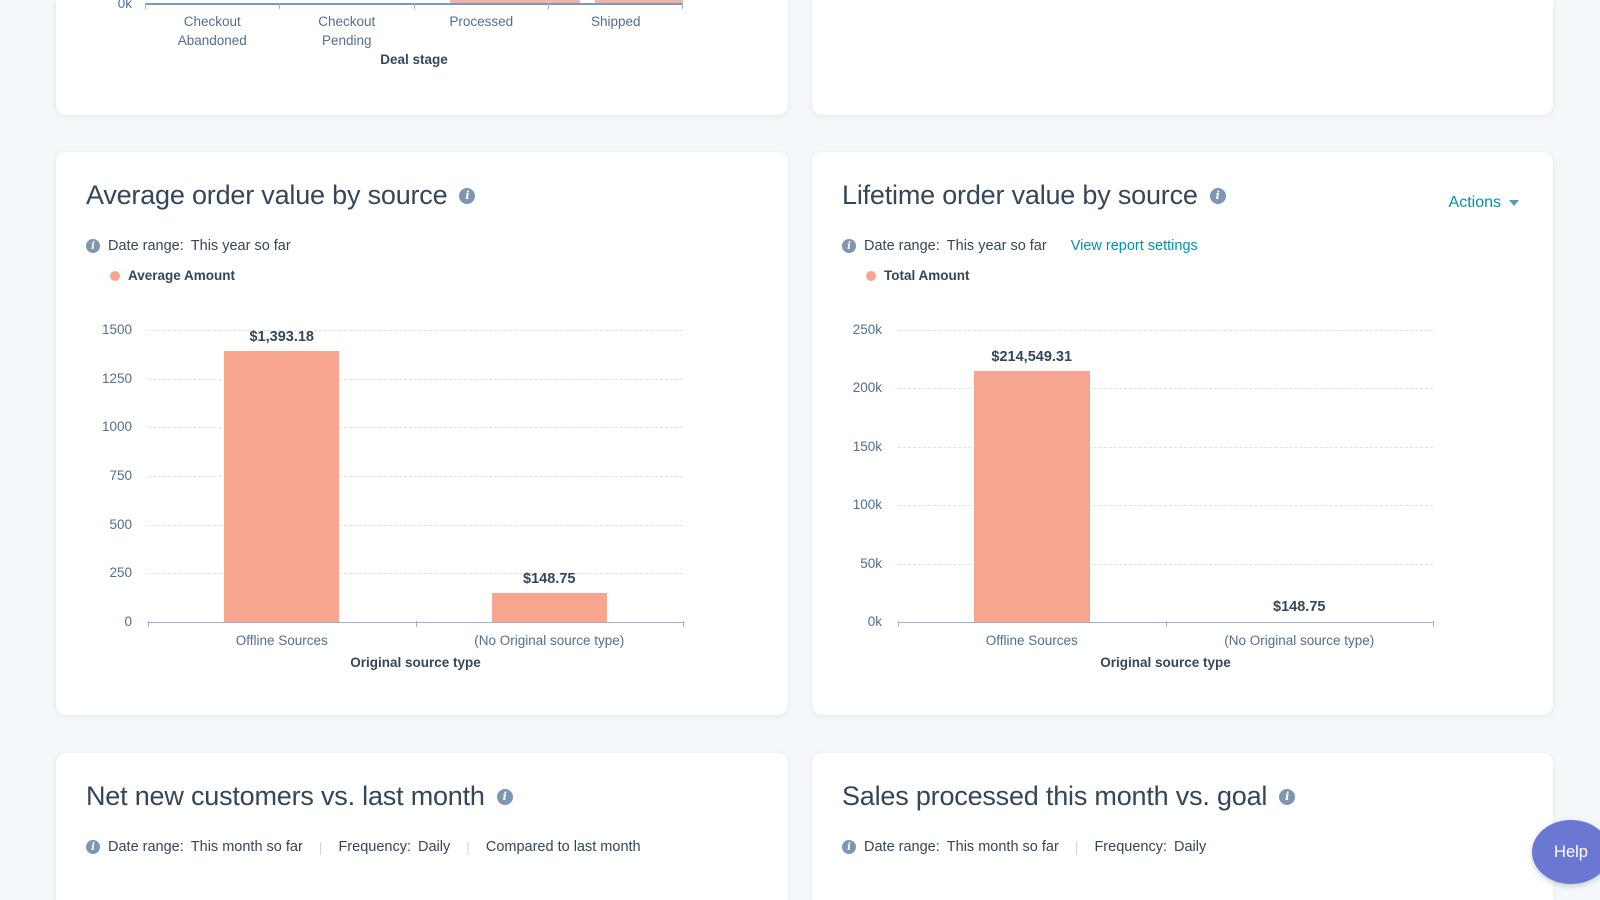 This screenshot has height=900, width=1600. Describe the element at coordinates (414, 59) in the screenshot. I see `x-axis-title: Deal stage` at that location.